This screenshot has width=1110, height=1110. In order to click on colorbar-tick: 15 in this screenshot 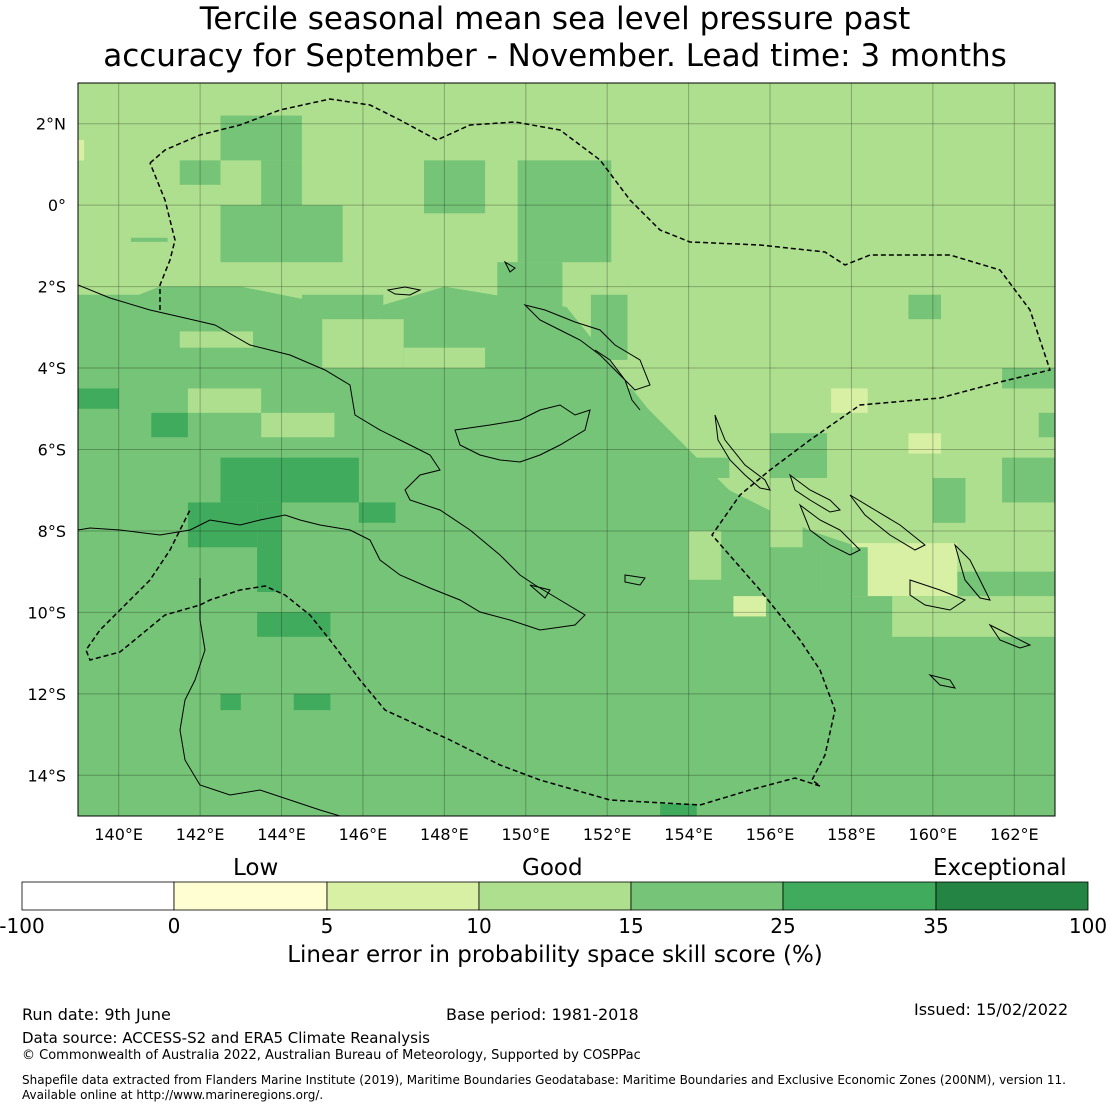, I will do `click(631, 926)`.